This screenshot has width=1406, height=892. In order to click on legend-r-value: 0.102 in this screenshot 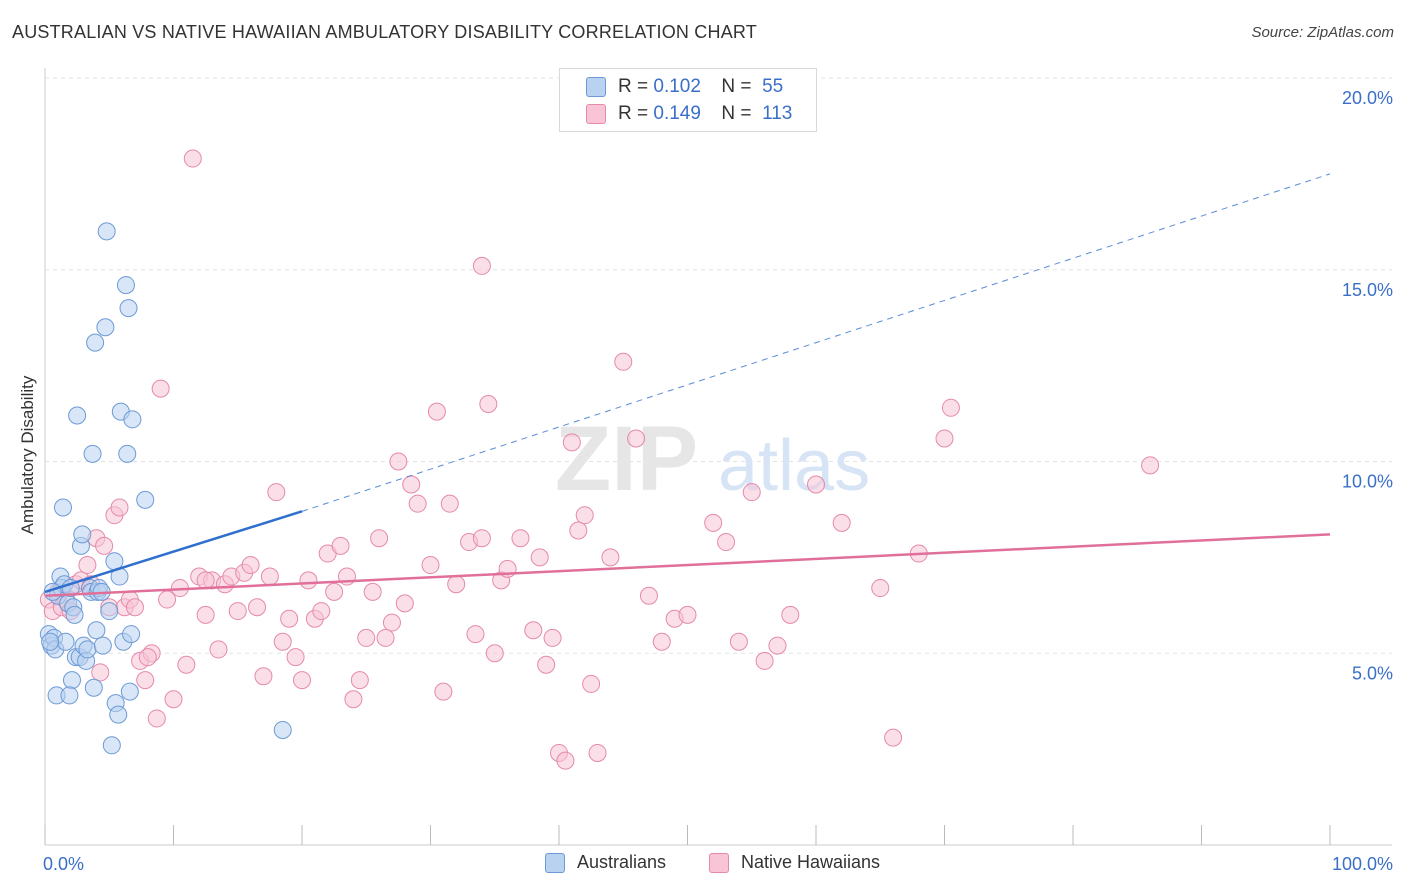, I will do `click(677, 86)`.